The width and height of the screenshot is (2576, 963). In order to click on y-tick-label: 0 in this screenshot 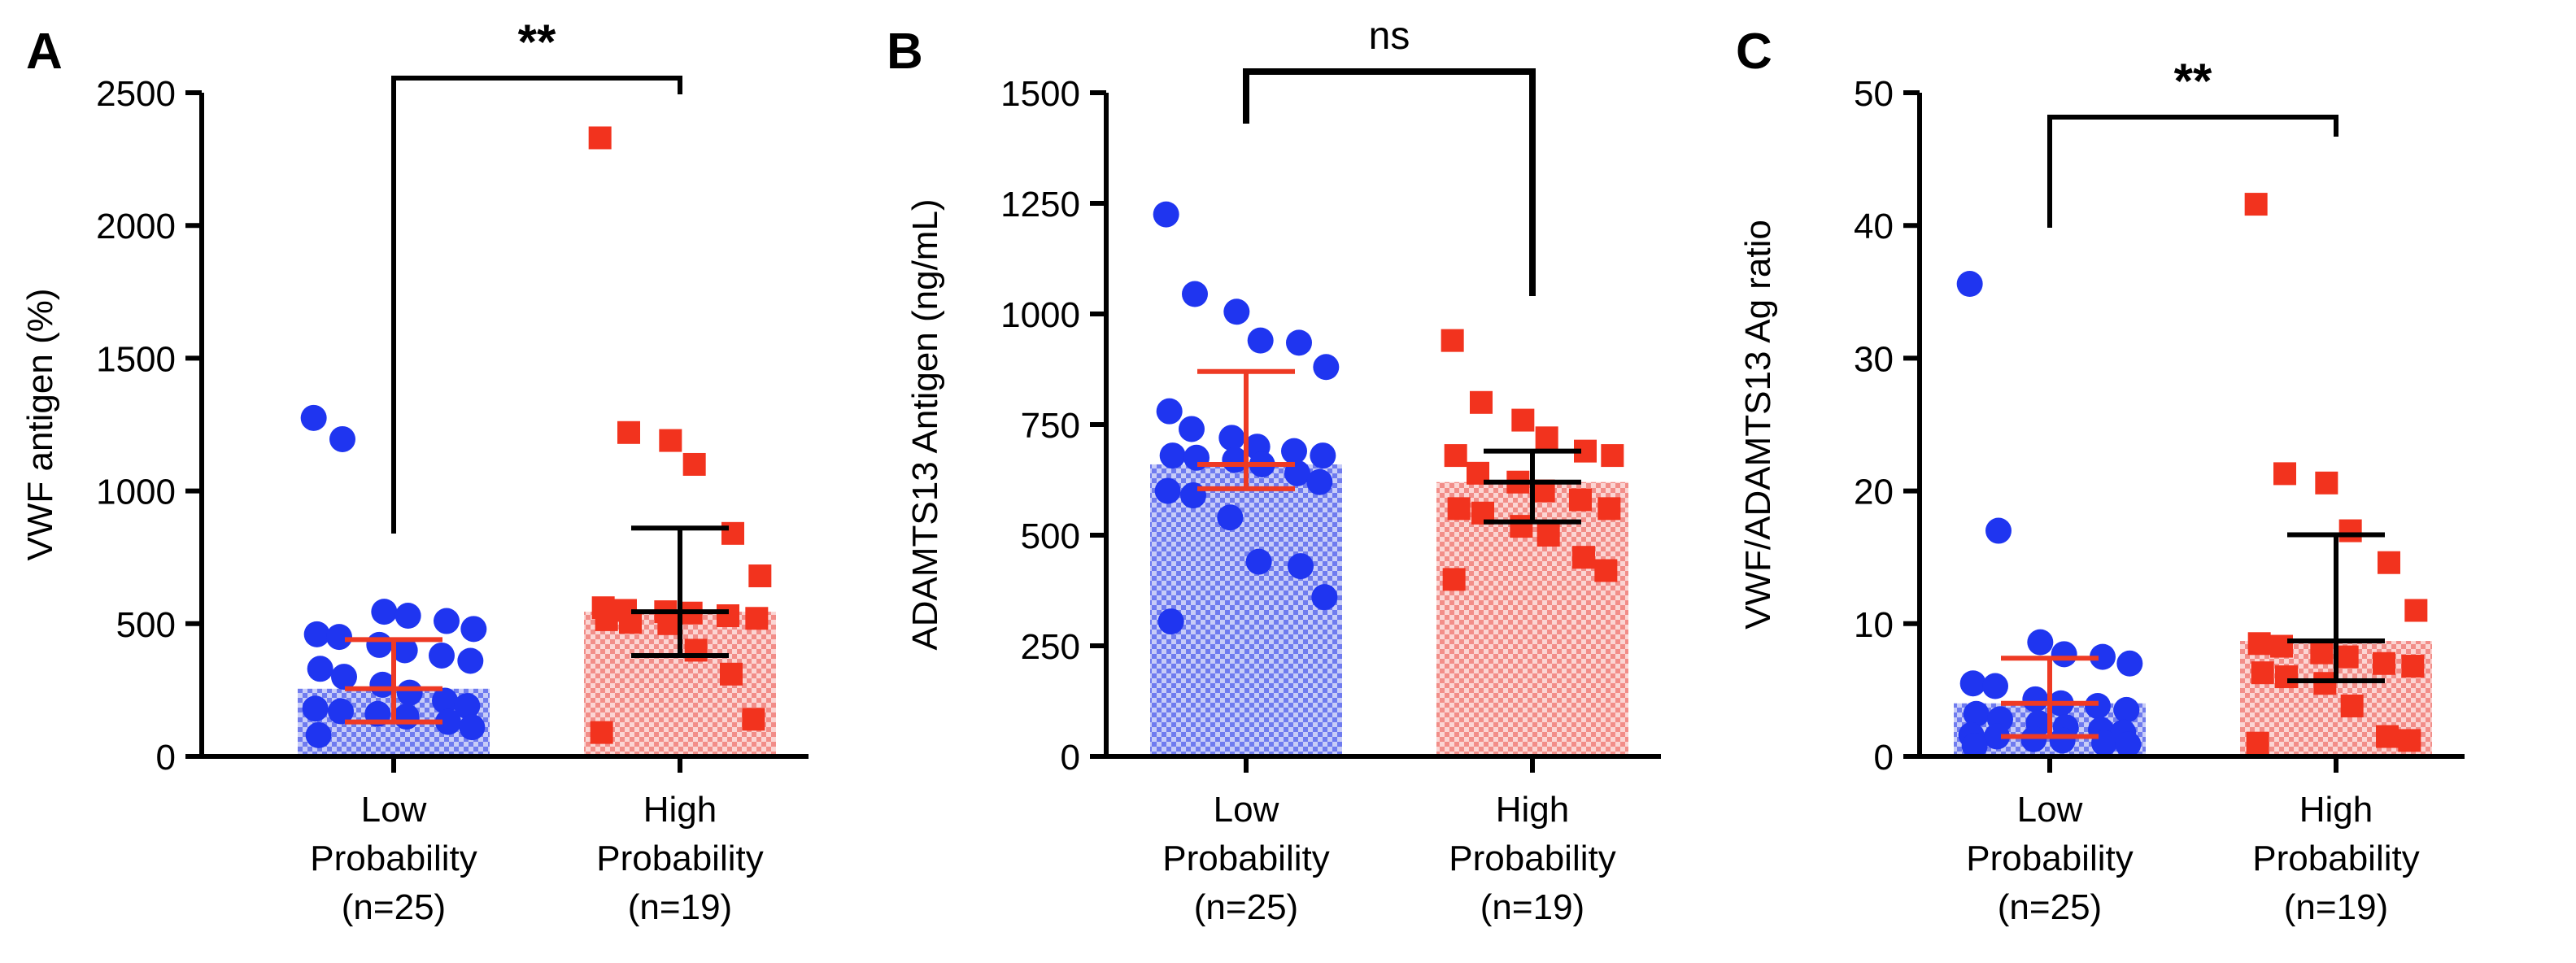, I will do `click(1070, 758)`.